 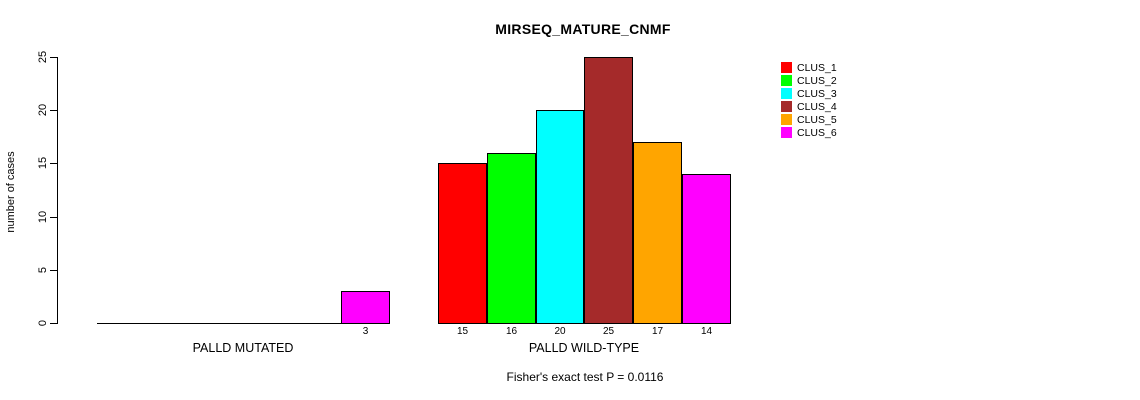 I want to click on group-label-palld-wild-type: PALLD WILD-TYPE, so click(x=584, y=348).